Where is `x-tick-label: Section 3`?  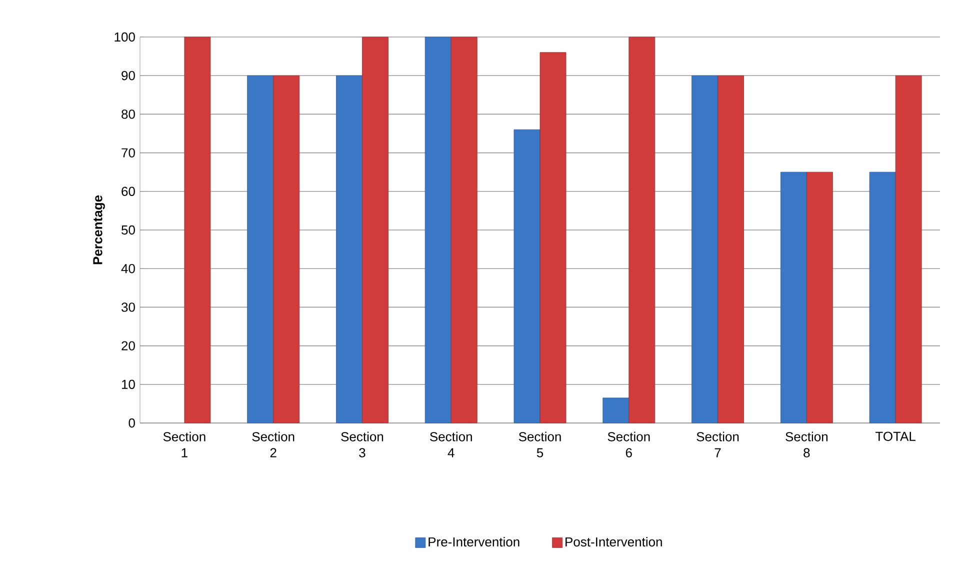
x-tick-label: Section 3 is located at coordinates (362, 445).